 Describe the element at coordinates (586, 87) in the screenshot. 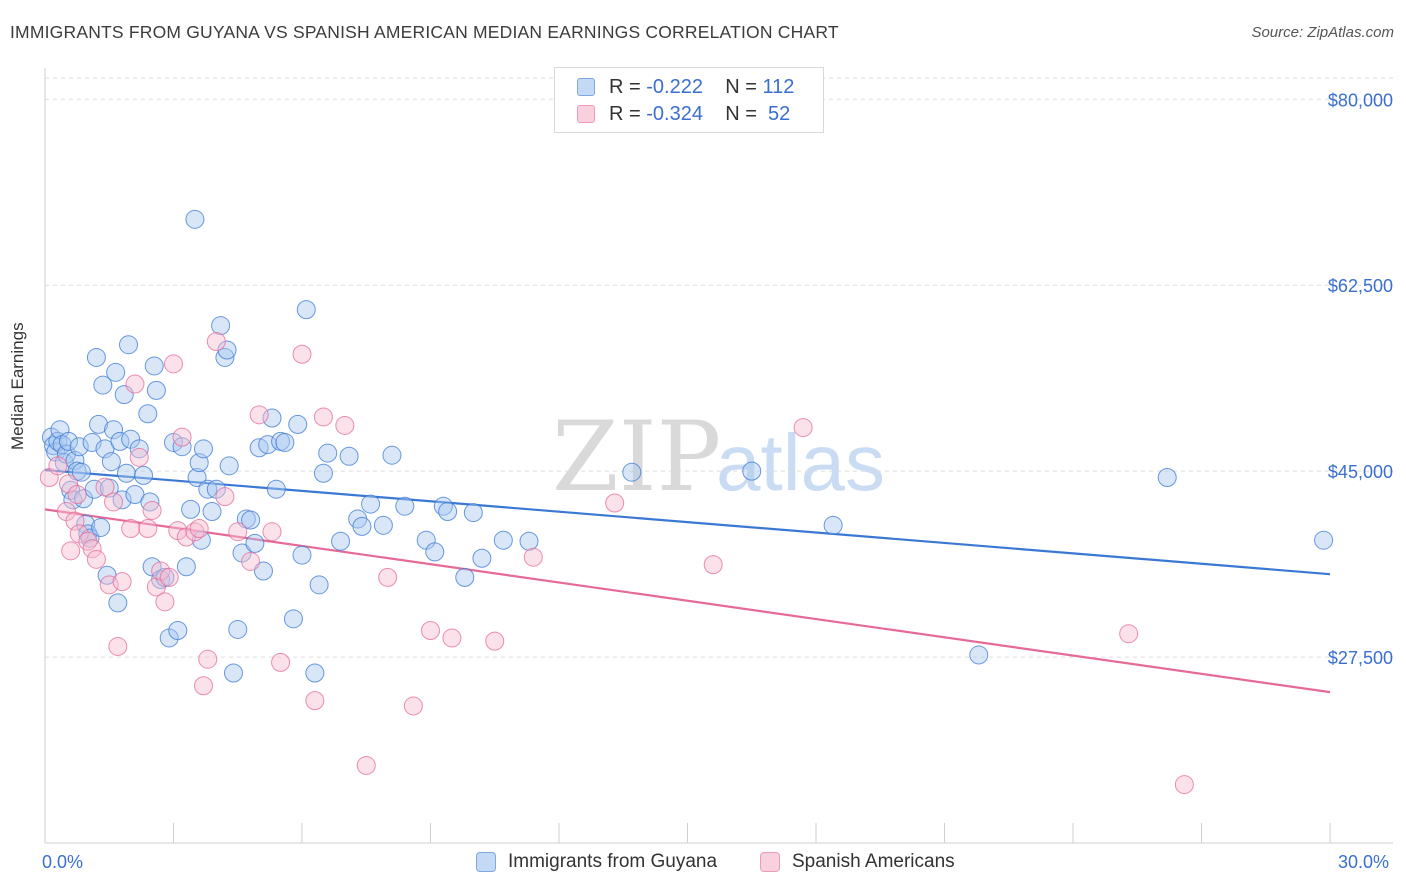

I see `legend-swatch-blue` at that location.